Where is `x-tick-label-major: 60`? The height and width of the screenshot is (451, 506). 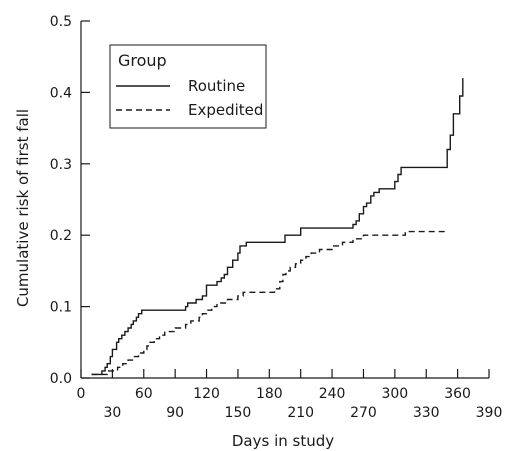 x-tick-label-major: 60 is located at coordinates (144, 394).